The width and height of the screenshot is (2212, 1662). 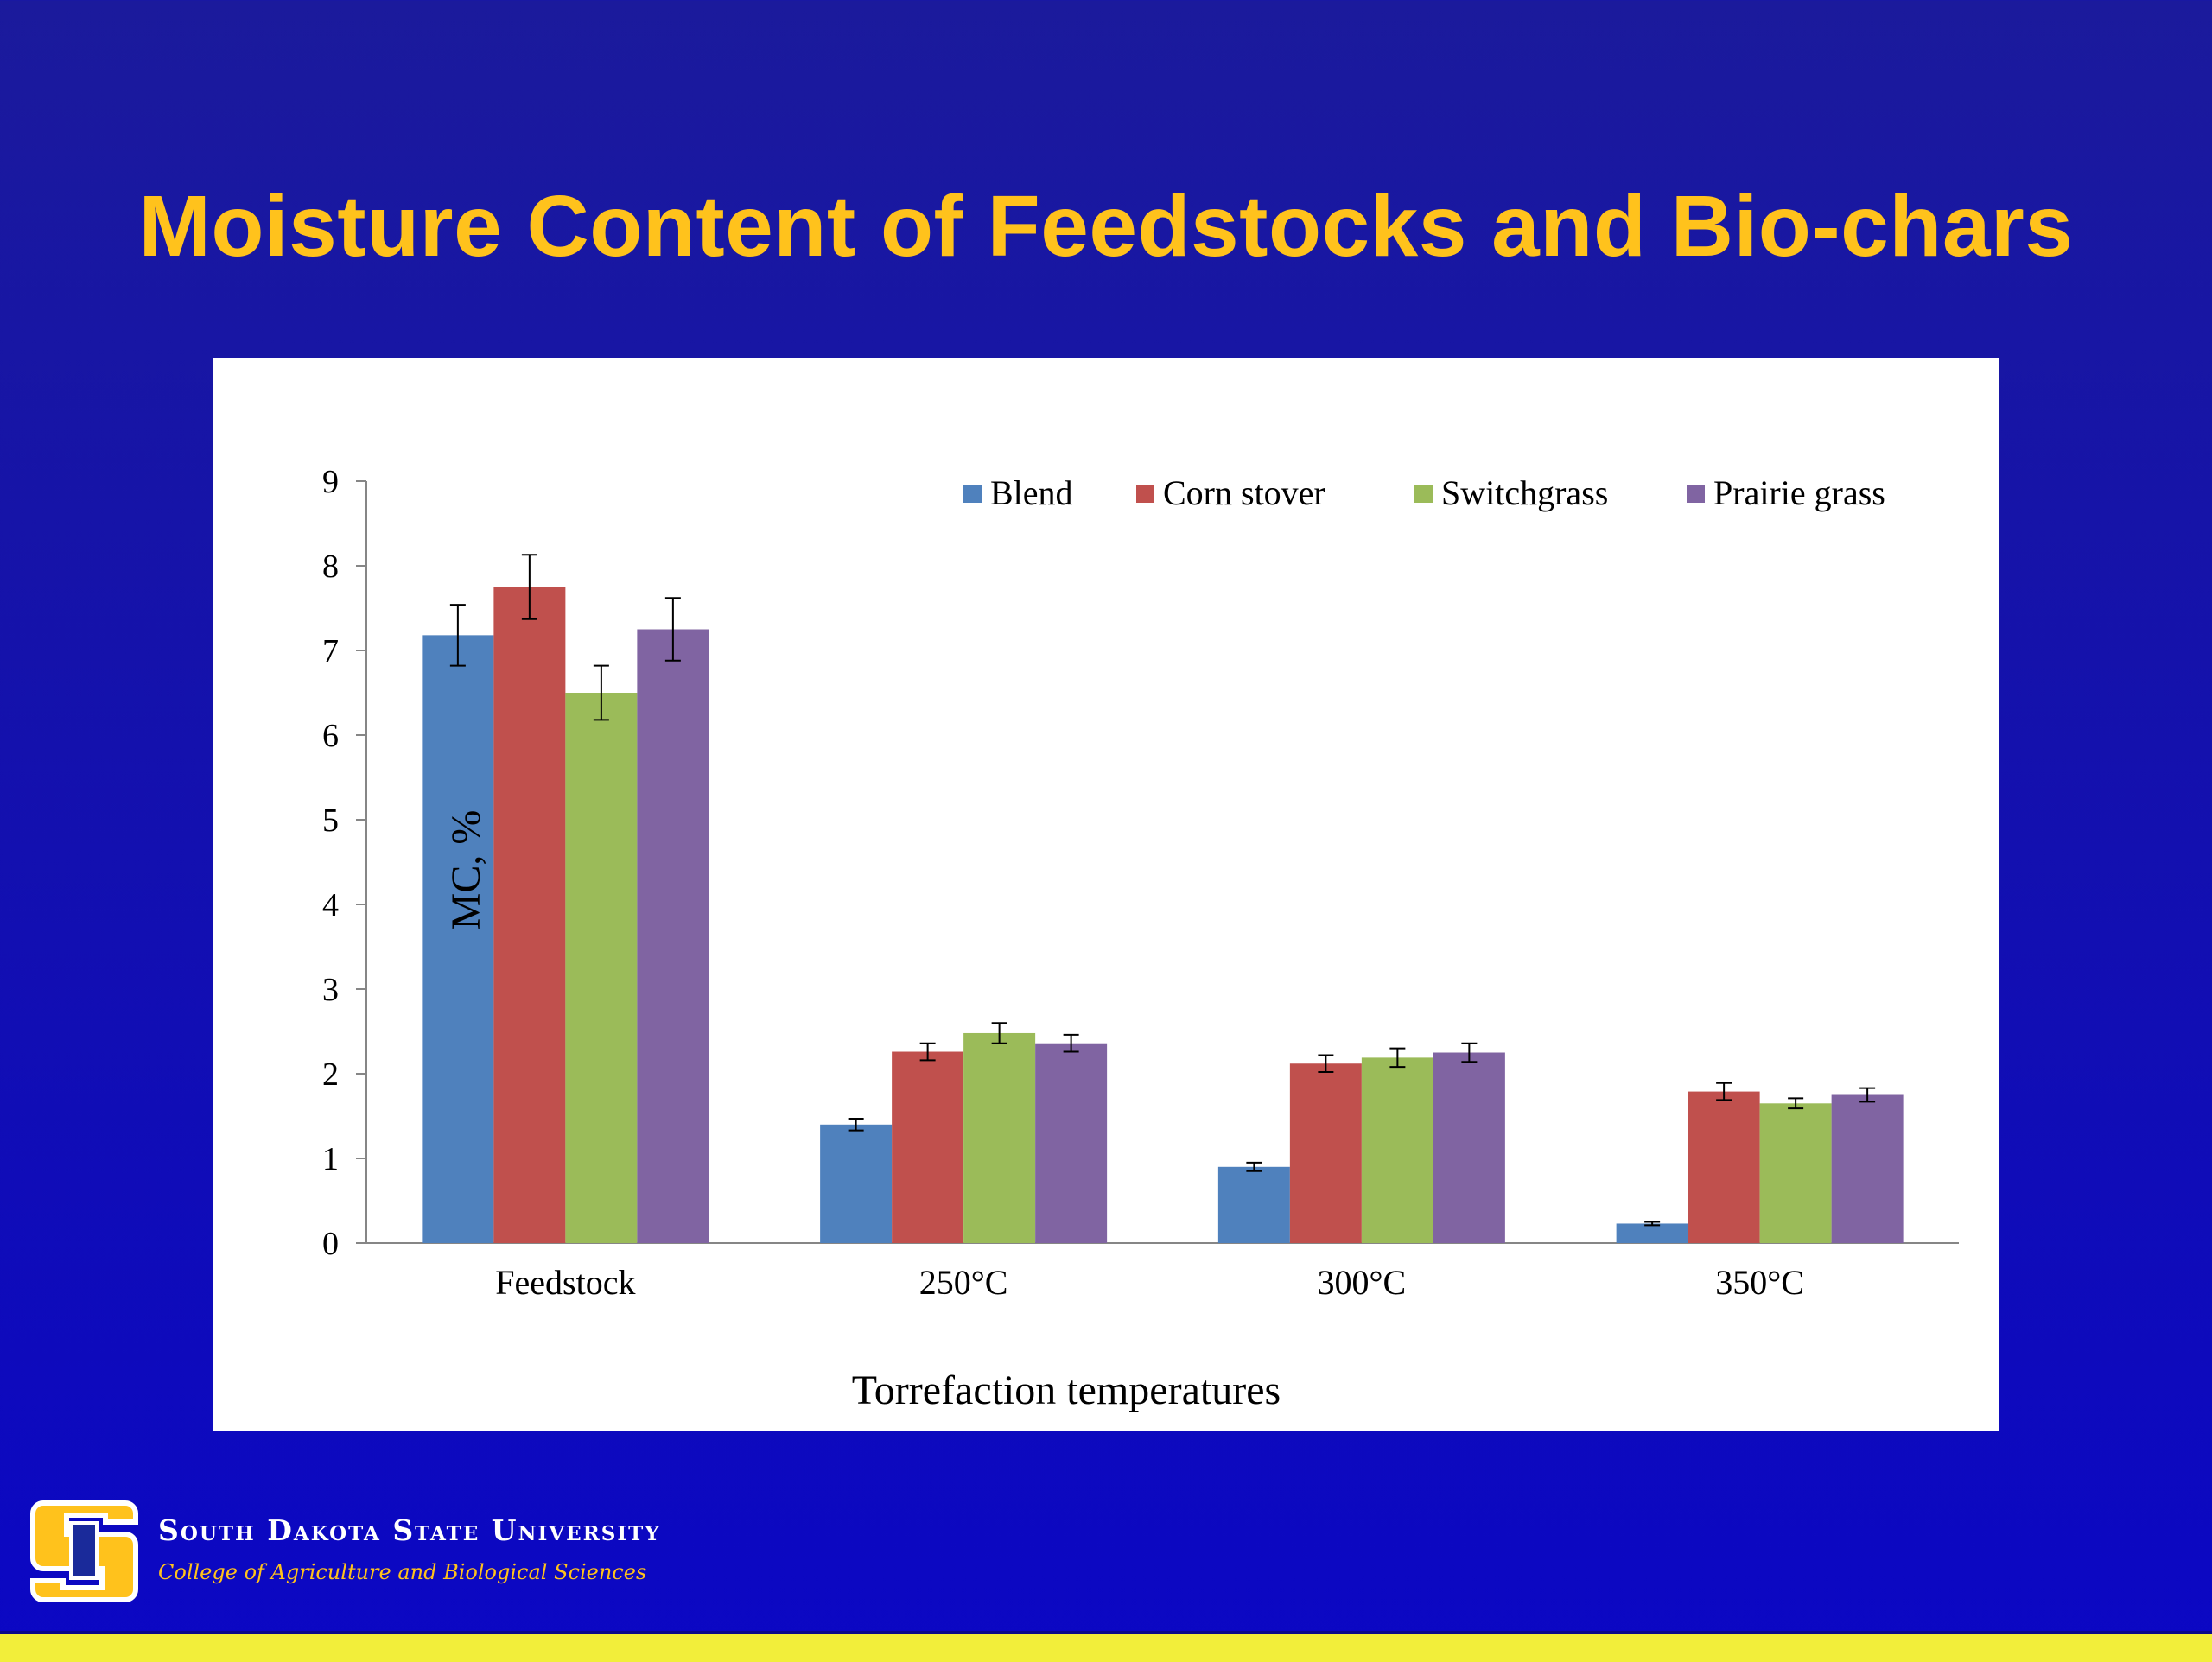 What do you see at coordinates (330, 736) in the screenshot?
I see `y-tick-label: 6` at bounding box center [330, 736].